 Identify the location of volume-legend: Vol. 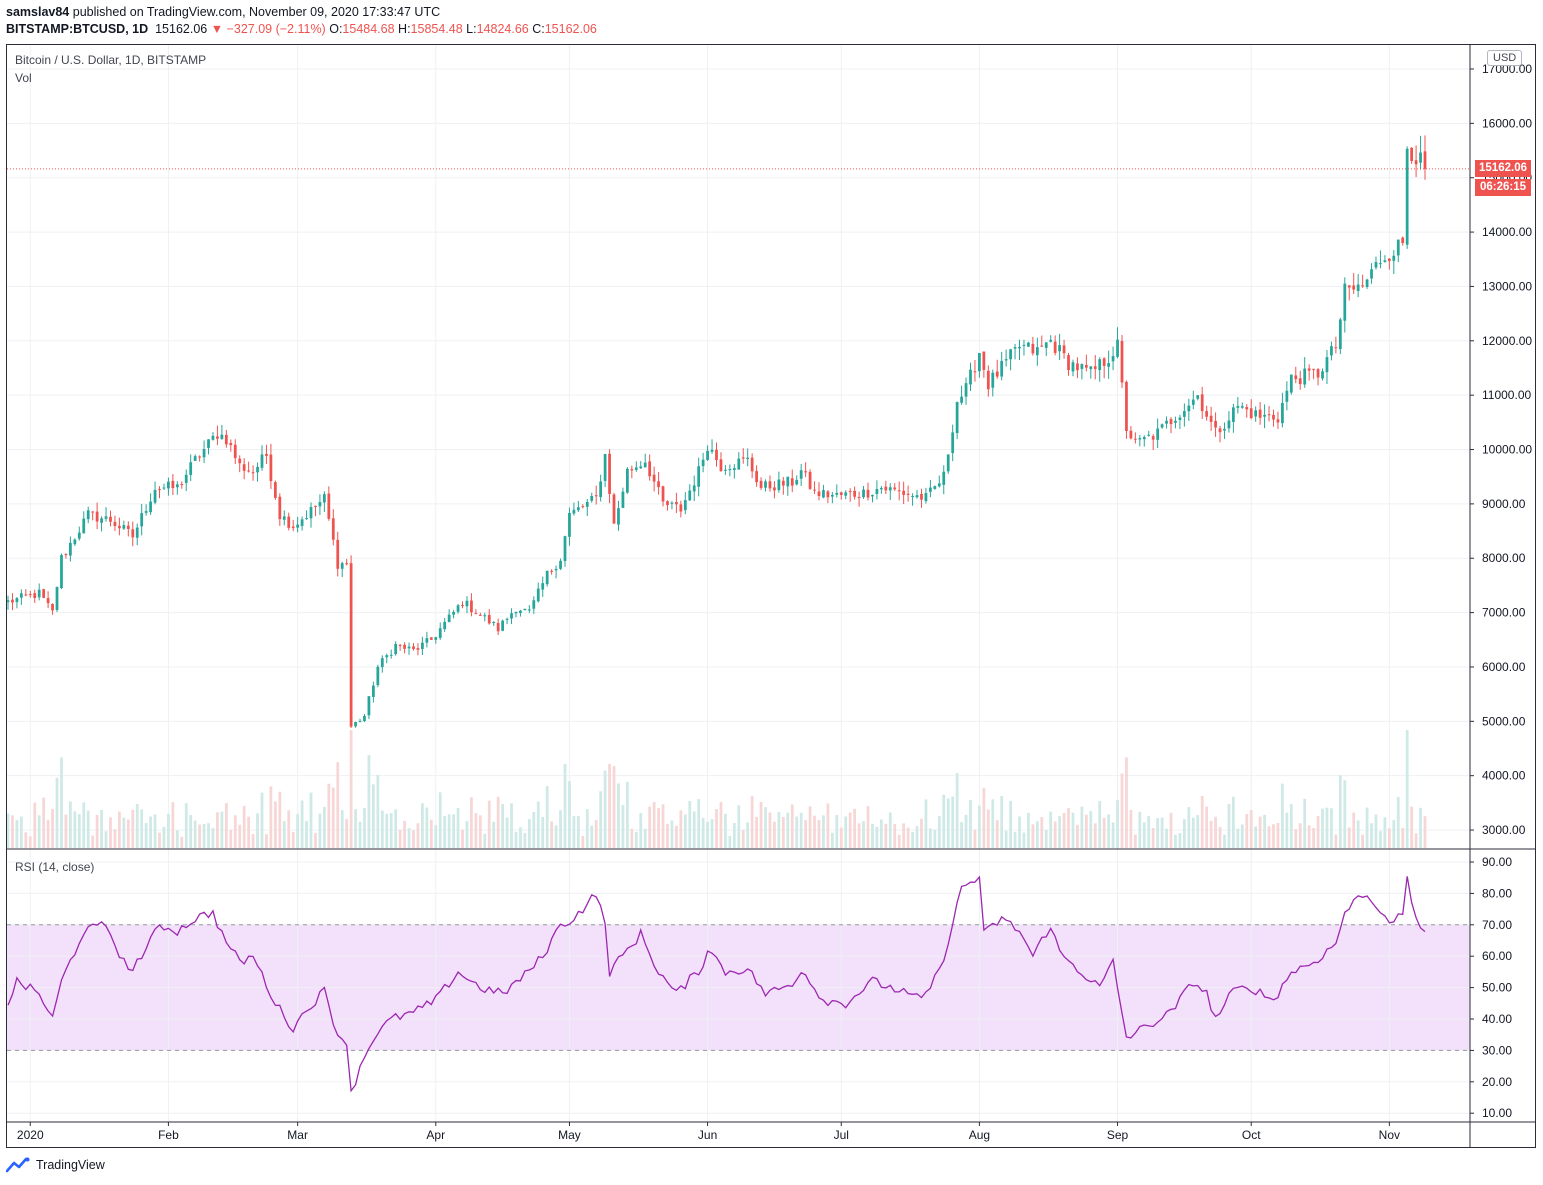
(23, 78).